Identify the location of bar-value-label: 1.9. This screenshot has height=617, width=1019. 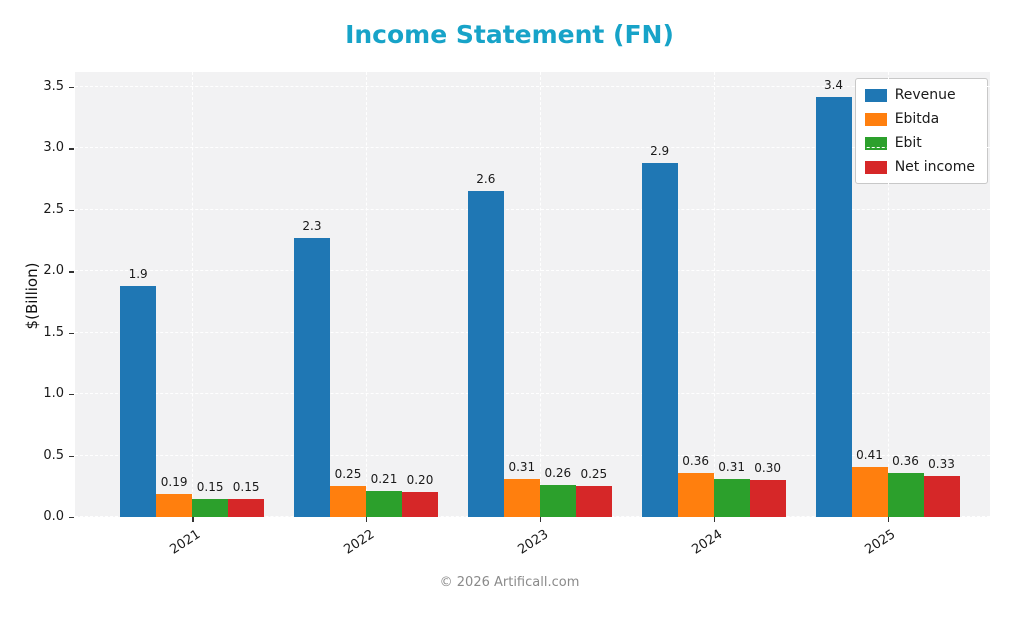
(138, 273).